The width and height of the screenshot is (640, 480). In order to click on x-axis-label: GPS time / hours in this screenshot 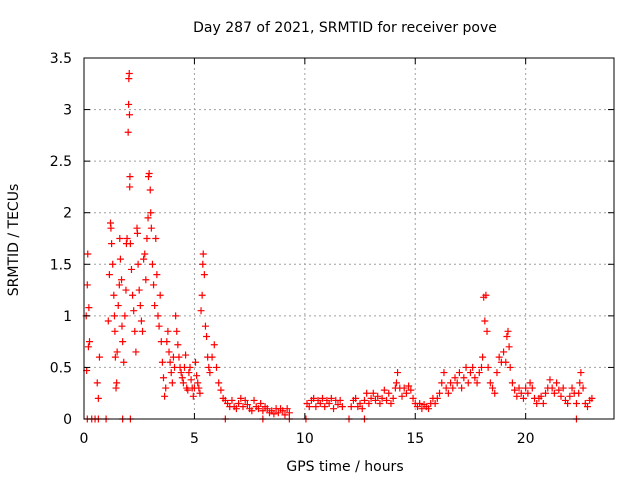, I will do `click(344, 467)`.